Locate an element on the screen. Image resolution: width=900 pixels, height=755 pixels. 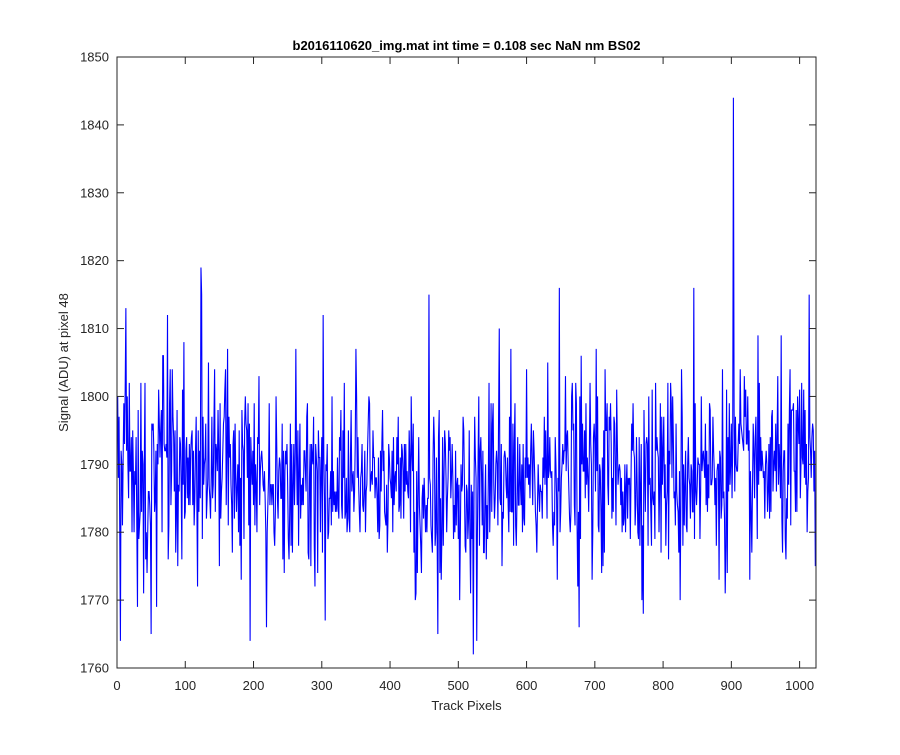
y-tick-label: 1760 is located at coordinates (94, 668).